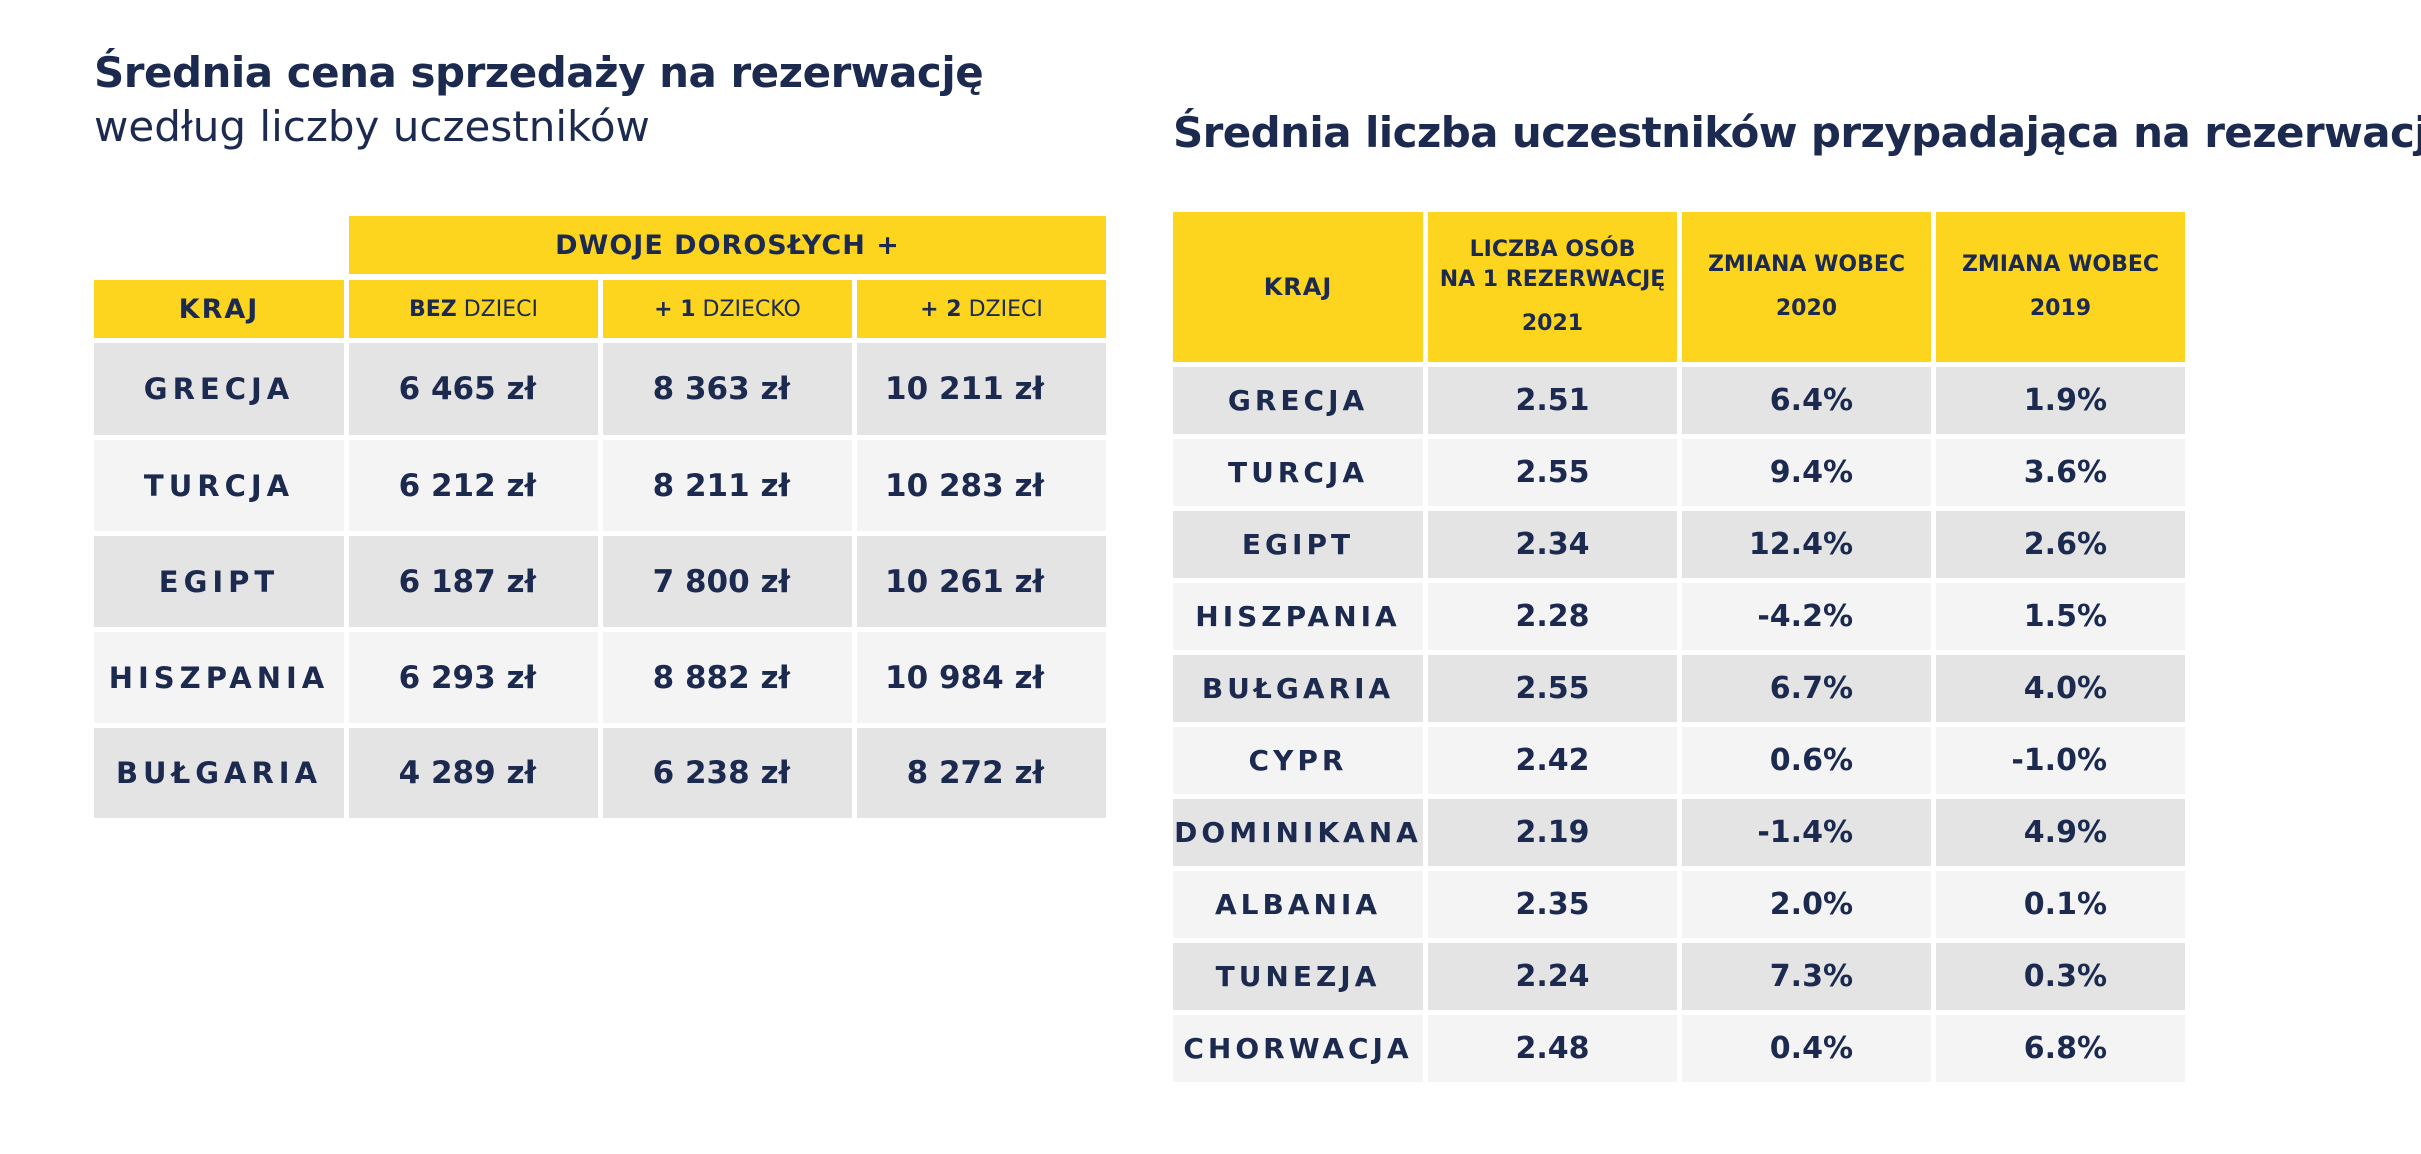 This screenshot has width=2421, height=1154. I want to click on table-cell-change-2019: 0.1%, so click(2060, 904).